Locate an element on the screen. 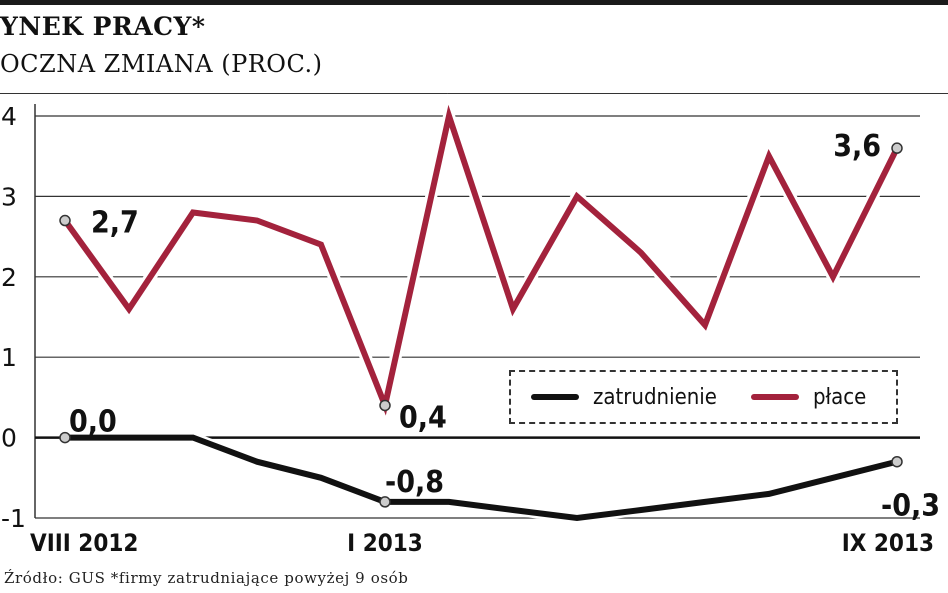 This screenshot has height=593, width=948. data-label: 2,7 is located at coordinates (115, 223).